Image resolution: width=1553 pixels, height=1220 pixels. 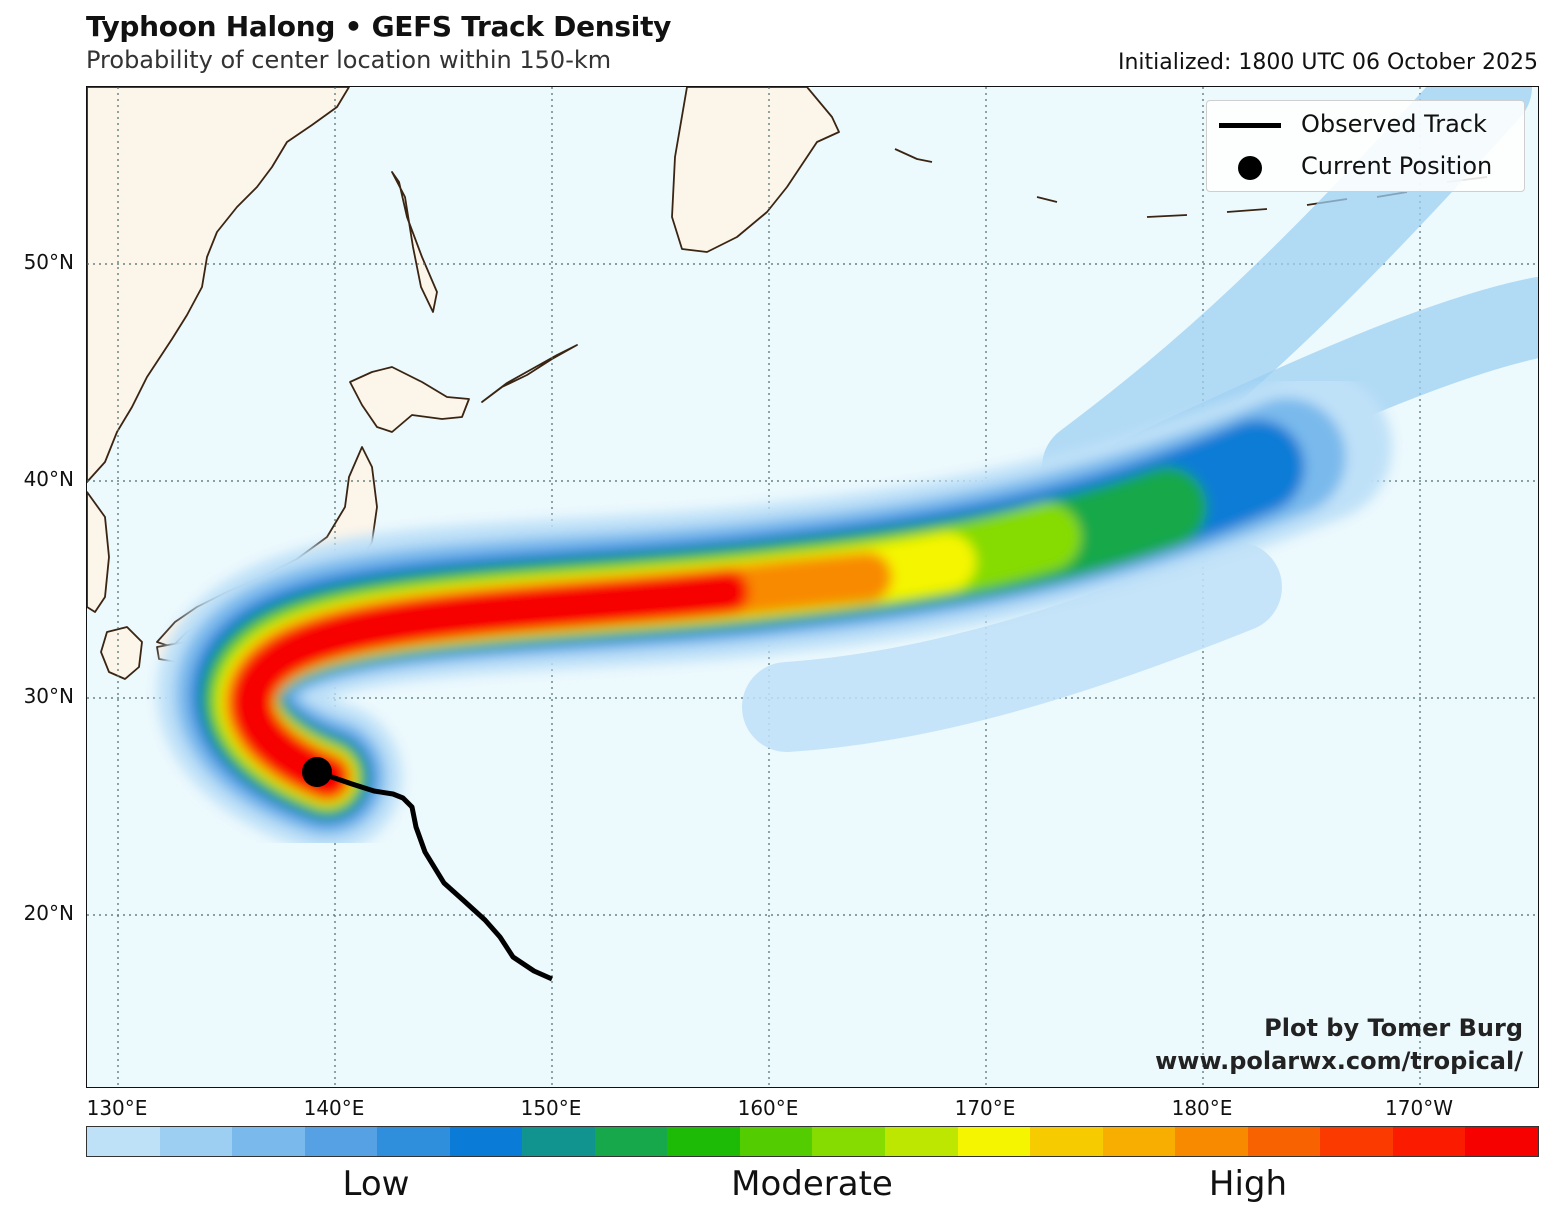 What do you see at coordinates (1393, 1028) in the screenshot?
I see `credit-author: Plot by Tomer Burg` at bounding box center [1393, 1028].